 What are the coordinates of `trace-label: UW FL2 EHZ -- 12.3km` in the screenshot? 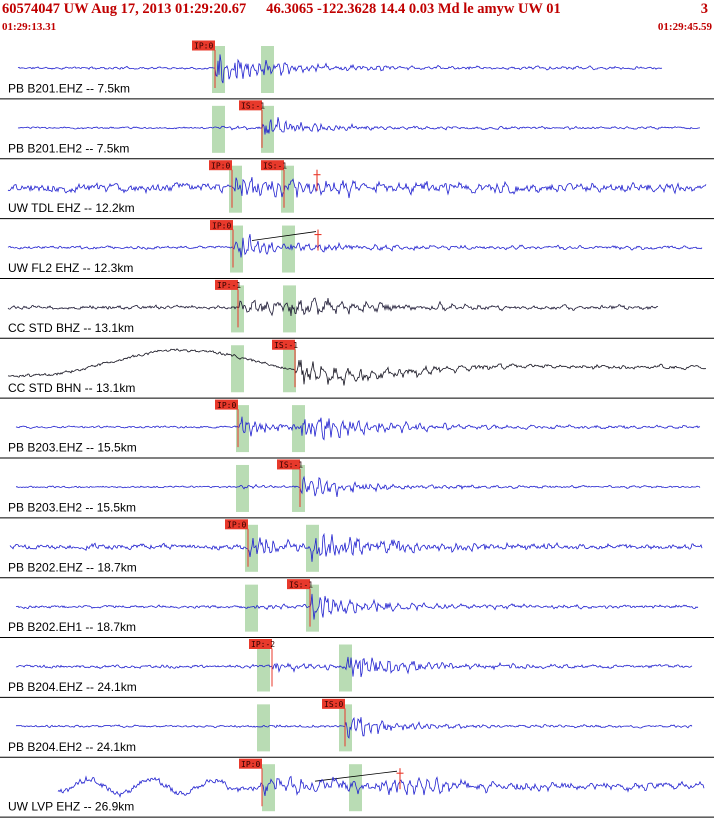 It's located at (70, 268).